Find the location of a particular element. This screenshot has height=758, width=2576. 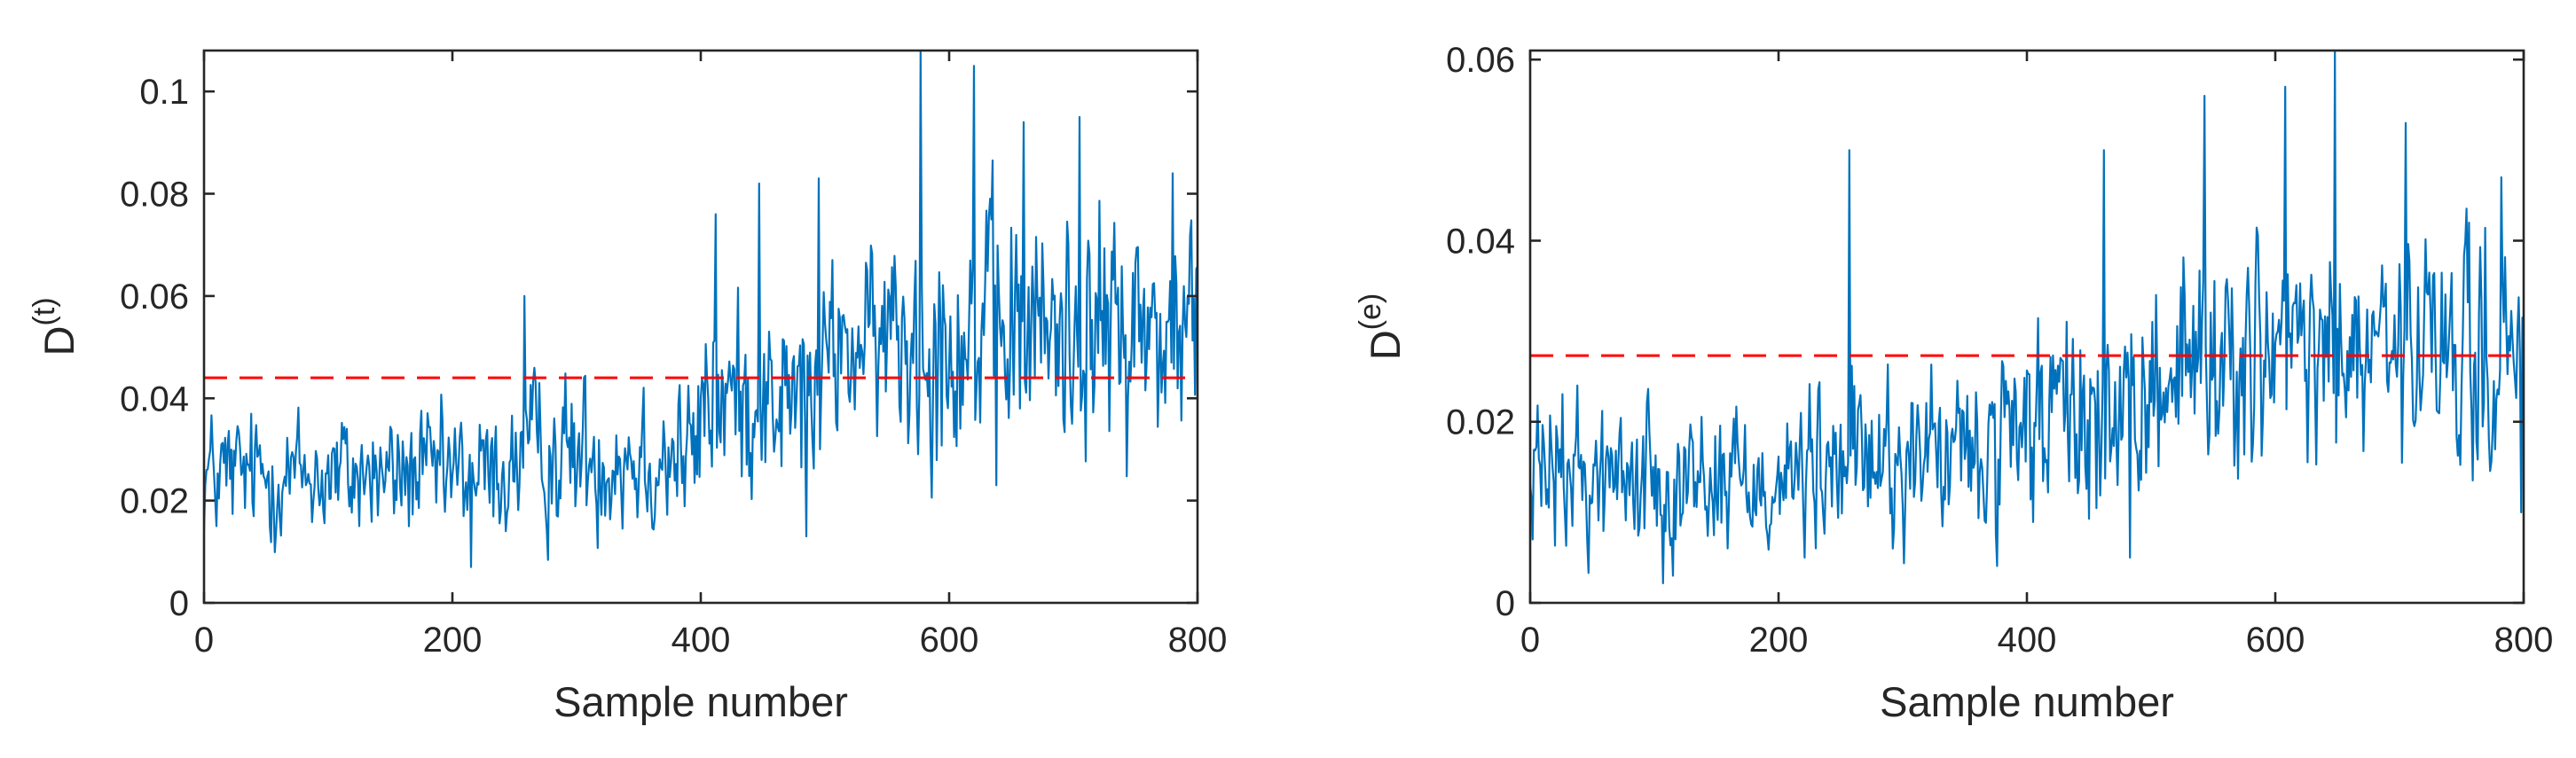

y-axis-label-superscript: (e) is located at coordinates (1370, 312).